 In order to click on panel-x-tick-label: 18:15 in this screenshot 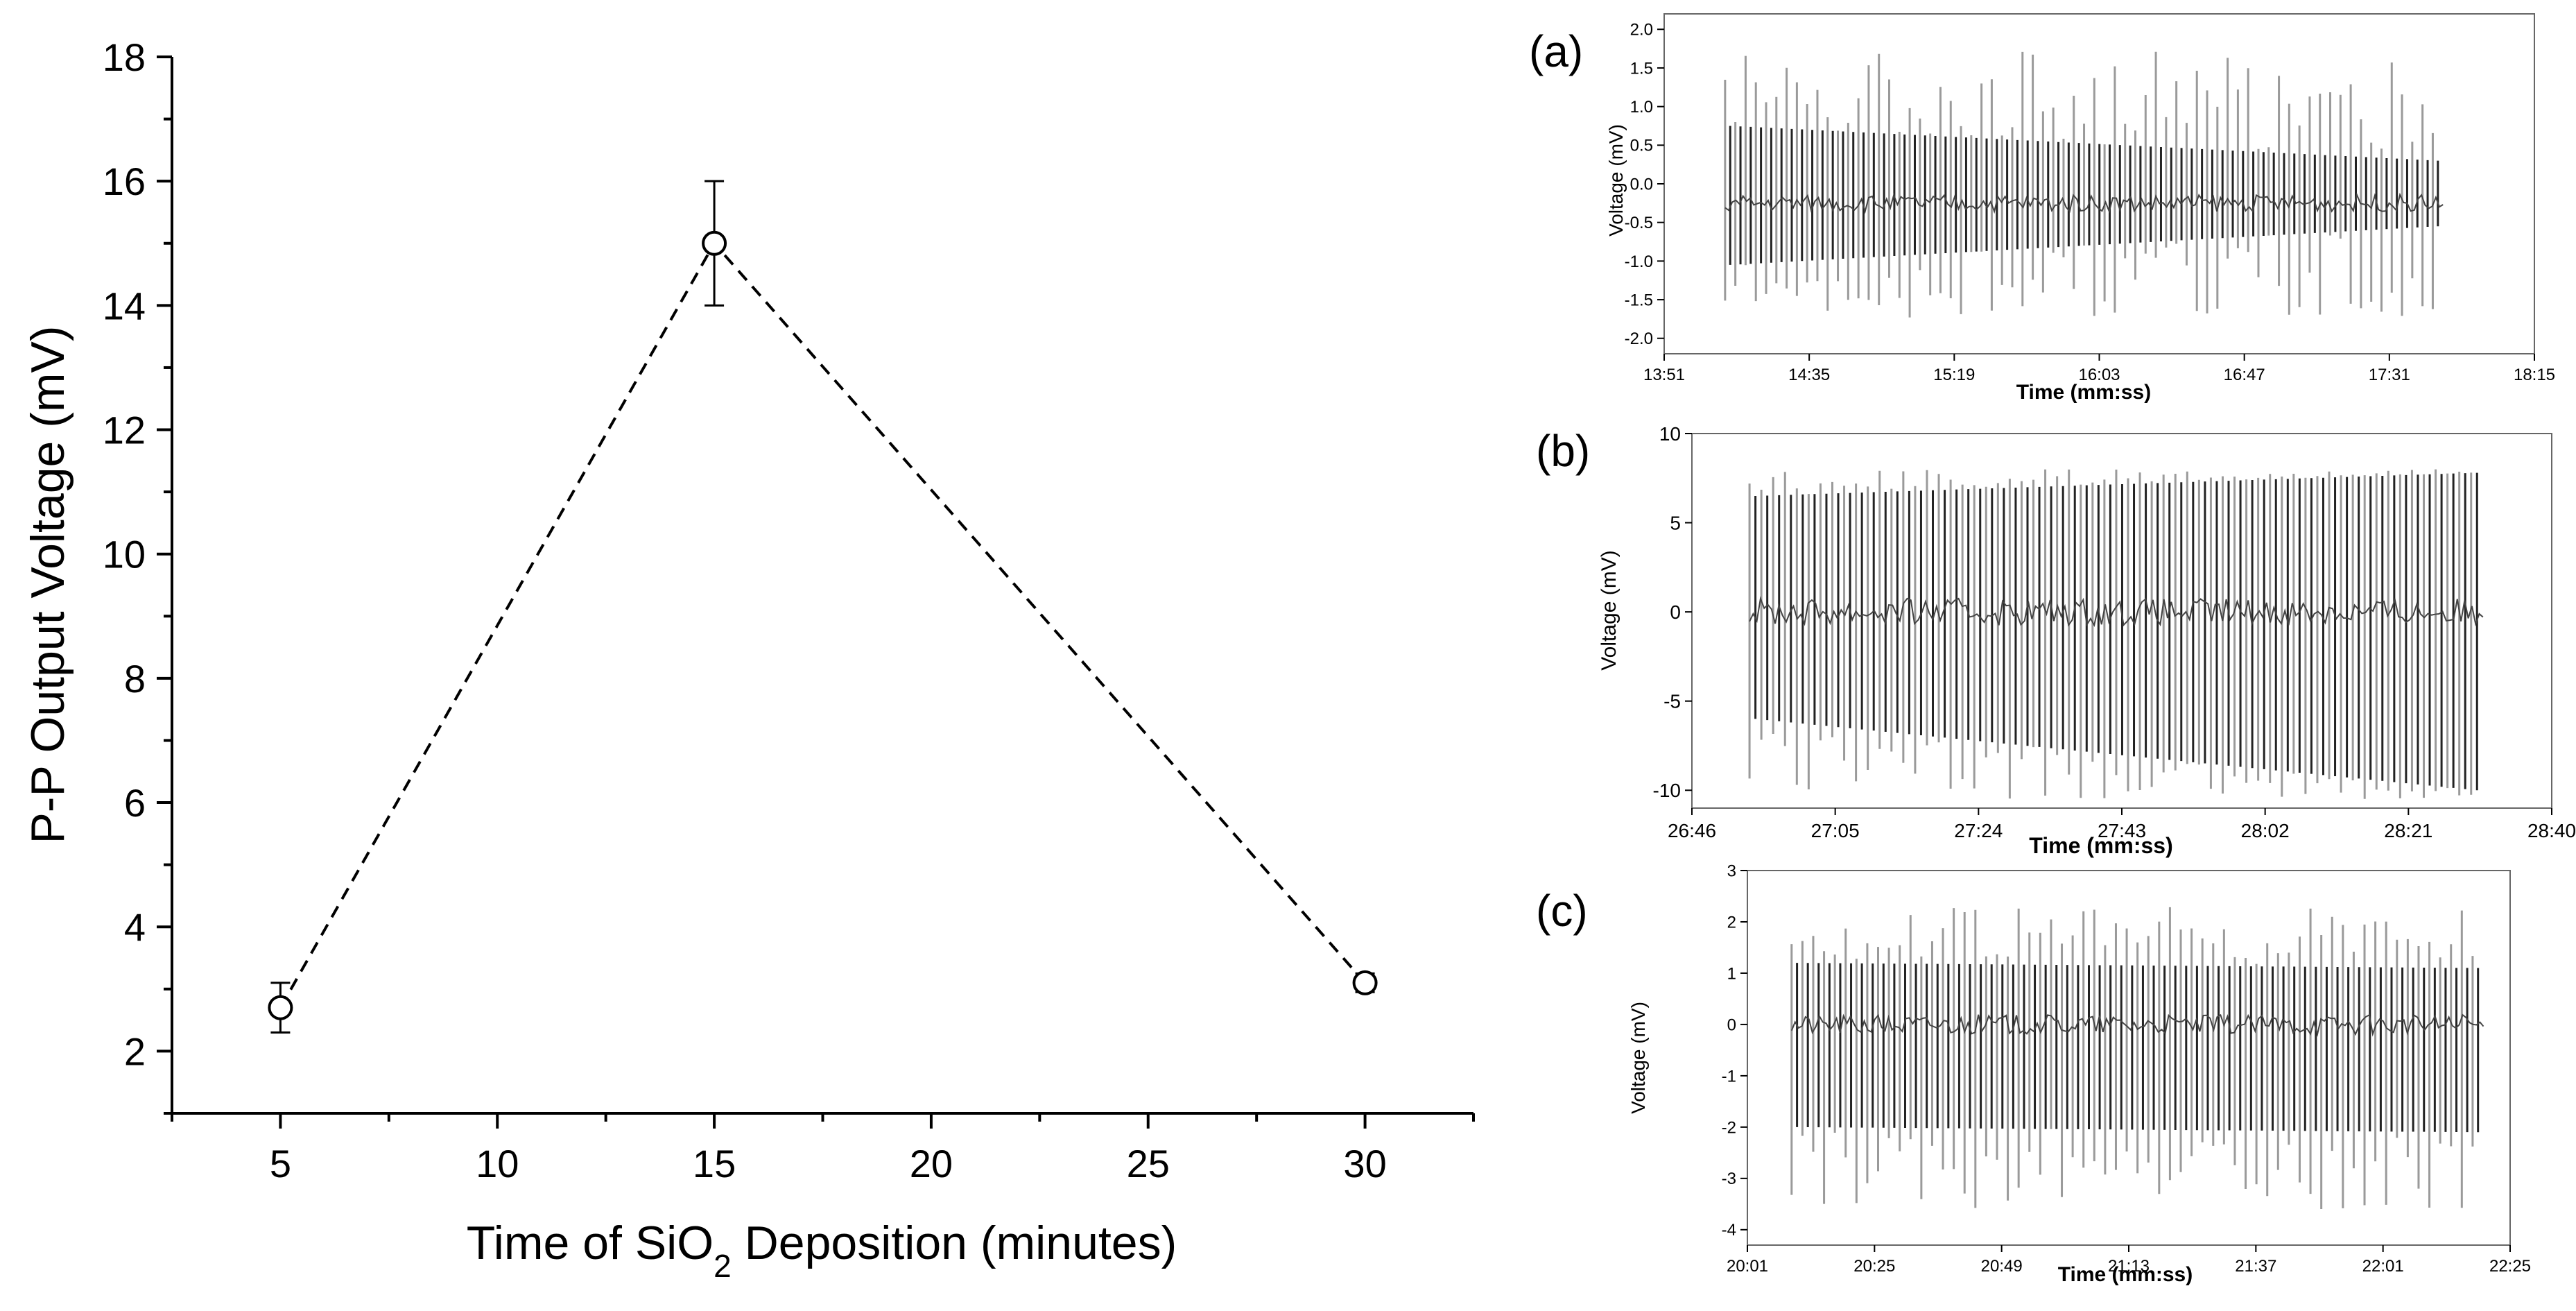, I will do `click(2534, 375)`.